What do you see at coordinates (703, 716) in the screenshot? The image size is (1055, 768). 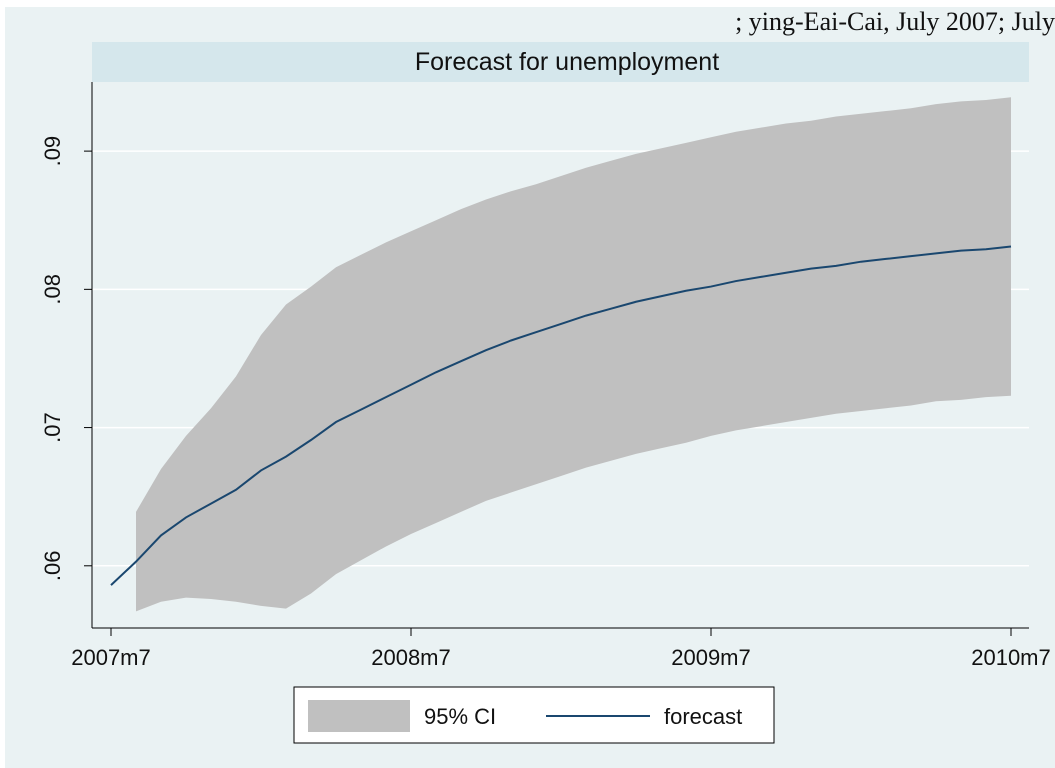 I see `legend-label-forecast: forecast` at bounding box center [703, 716].